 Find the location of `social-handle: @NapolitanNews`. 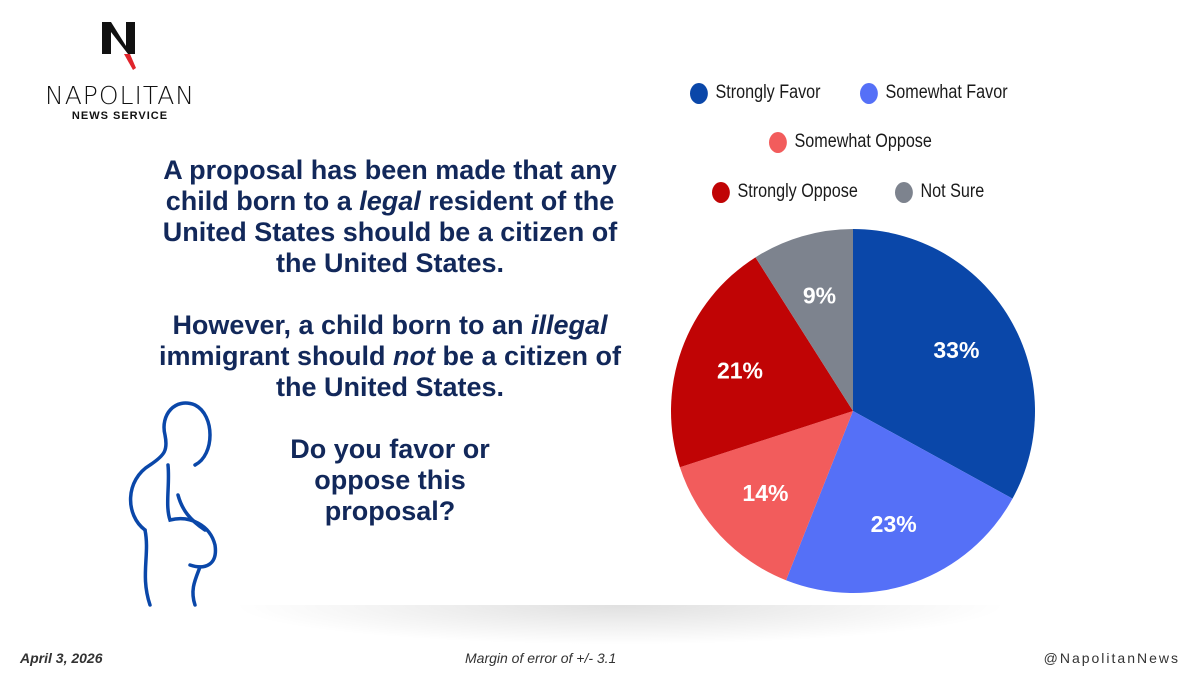

social-handle: @NapolitanNews is located at coordinates (1111, 658).